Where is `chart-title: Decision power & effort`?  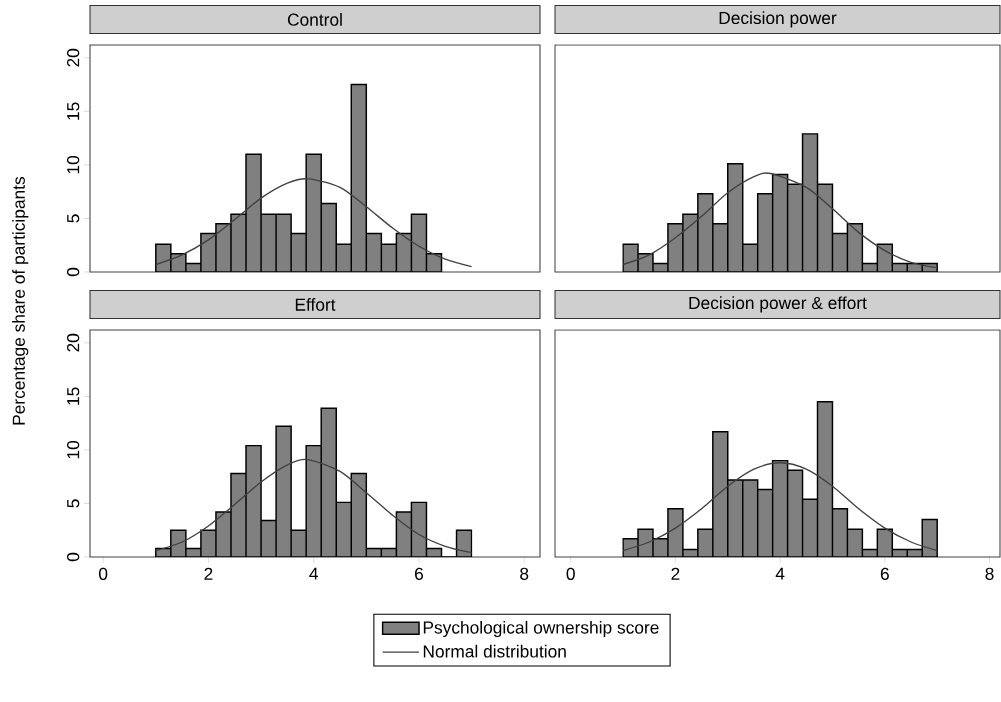
chart-title: Decision power & effort is located at coordinates (778, 304).